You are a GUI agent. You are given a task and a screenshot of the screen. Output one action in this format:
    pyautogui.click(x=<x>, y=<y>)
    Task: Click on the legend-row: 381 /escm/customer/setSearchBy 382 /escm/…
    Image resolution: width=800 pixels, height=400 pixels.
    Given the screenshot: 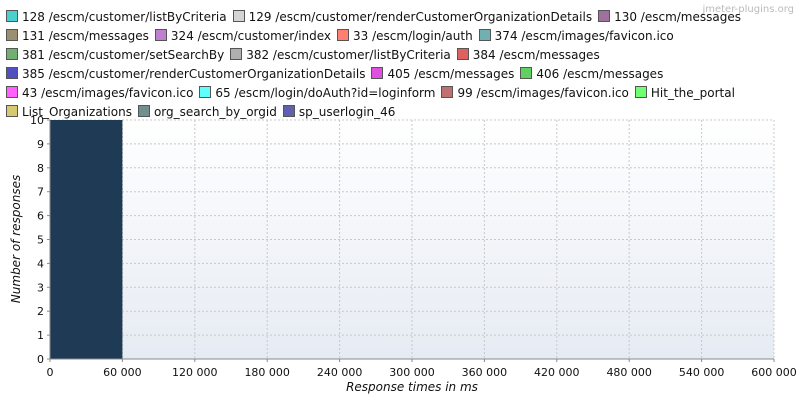 What is the action you would take?
    pyautogui.click(x=396, y=53)
    